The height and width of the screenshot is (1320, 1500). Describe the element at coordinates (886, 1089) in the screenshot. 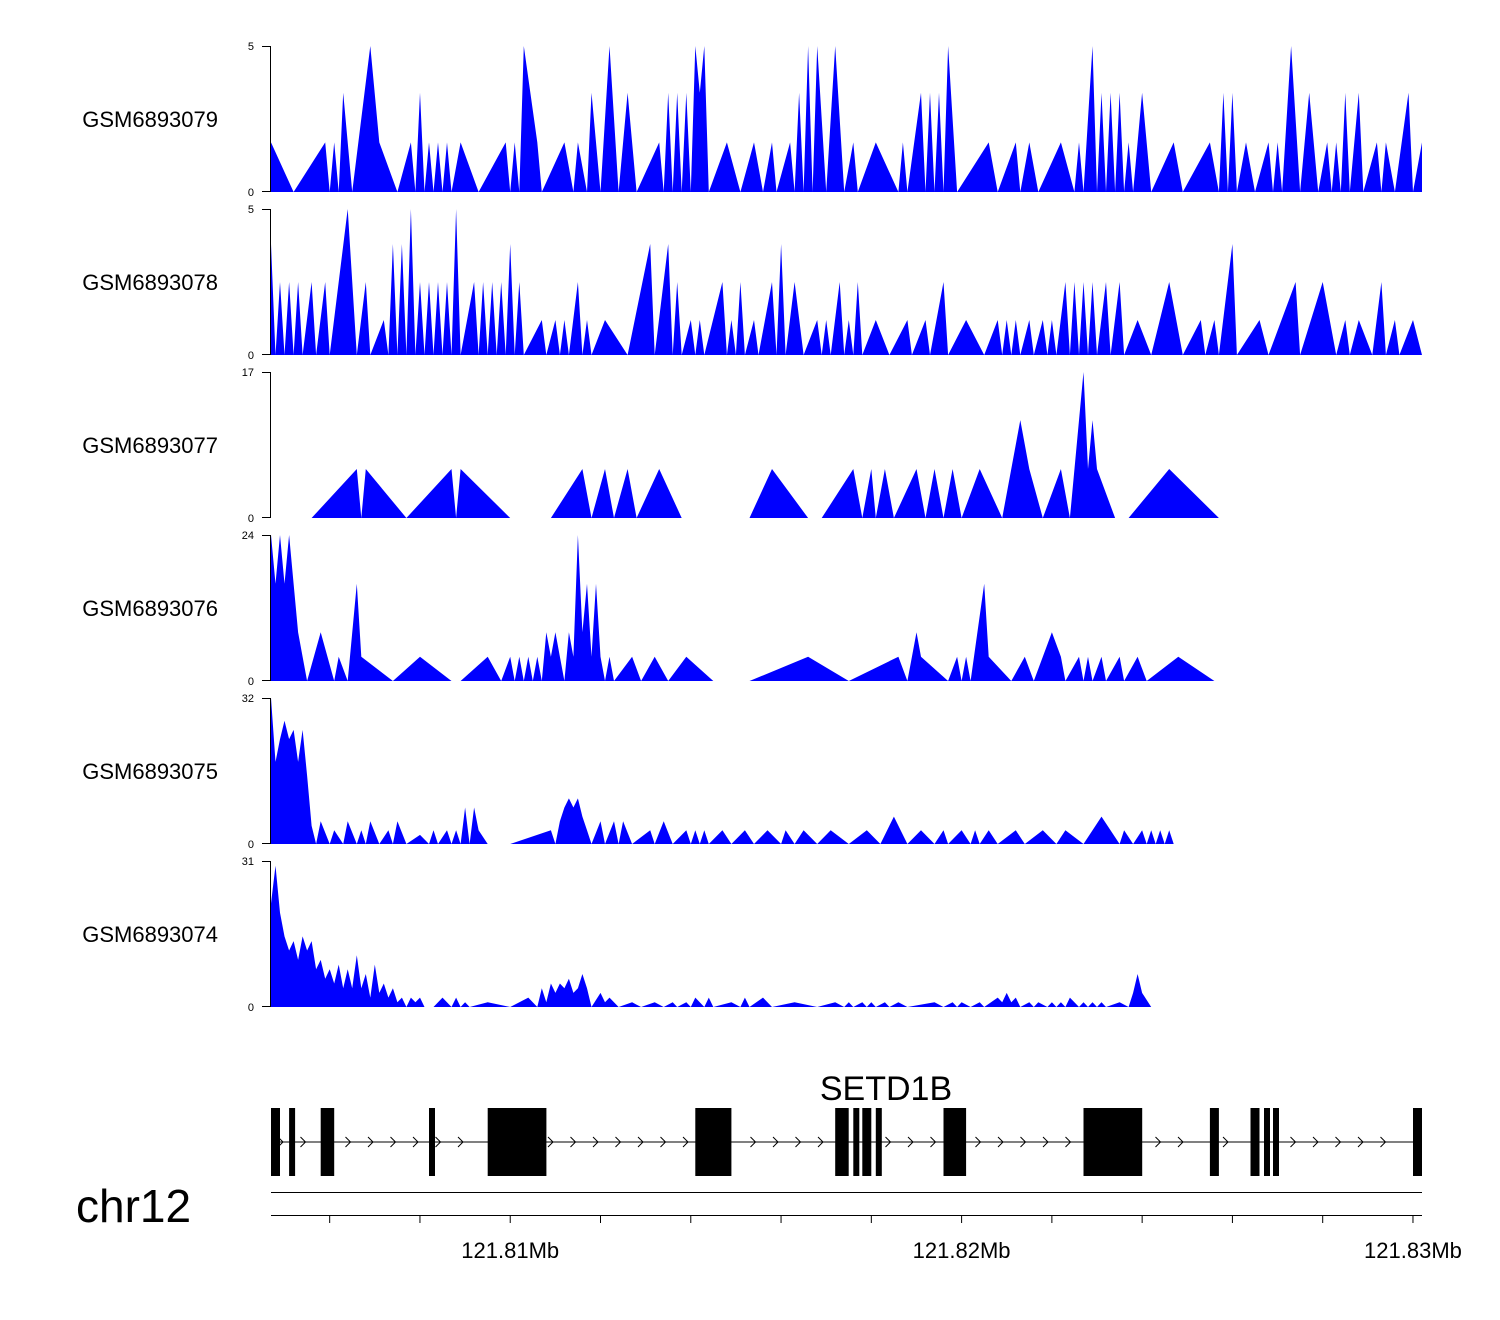

I see `gene-label: SETD1B` at that location.